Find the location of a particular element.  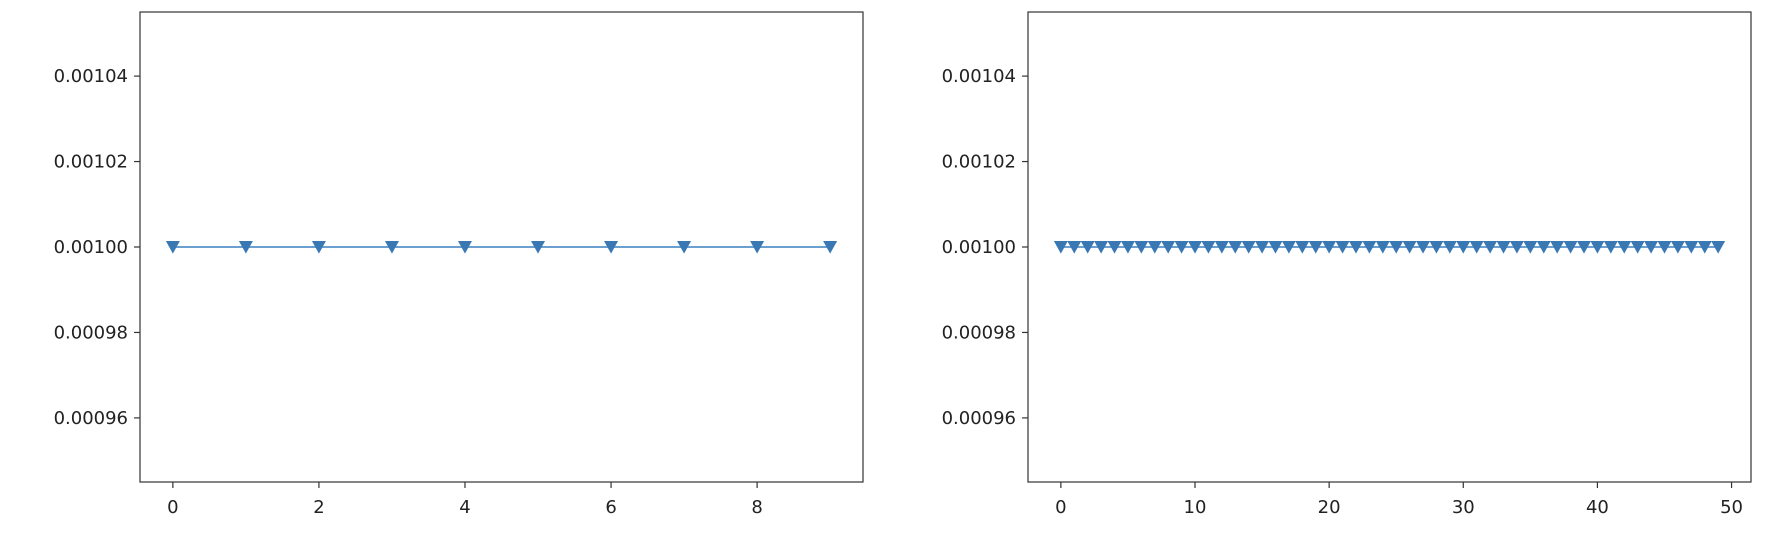

x-tick-label: 4 is located at coordinates (464, 507).